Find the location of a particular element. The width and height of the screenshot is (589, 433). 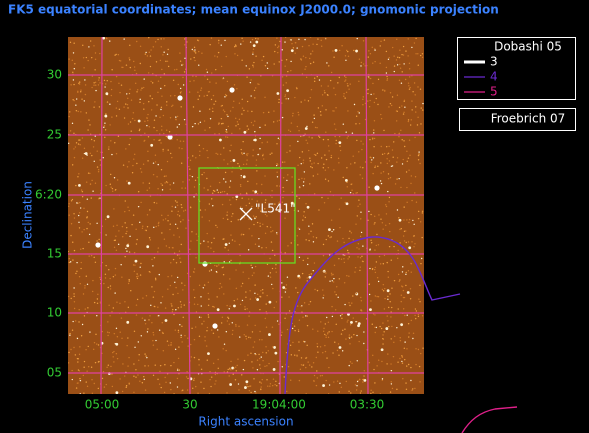

legend-box is located at coordinates (517, 119).